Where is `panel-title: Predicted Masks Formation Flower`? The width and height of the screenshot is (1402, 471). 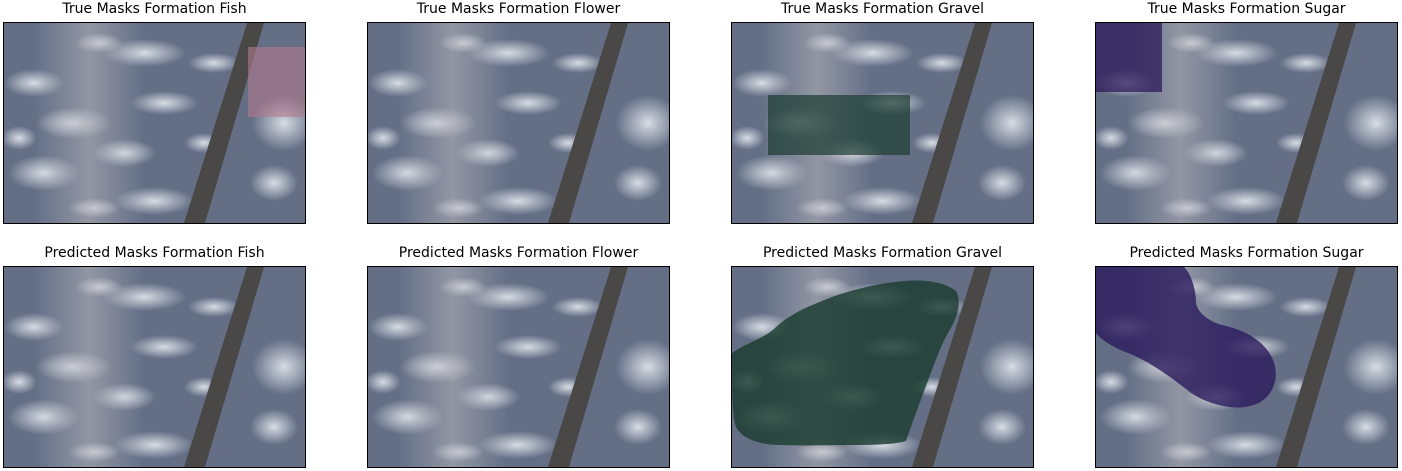
panel-title: Predicted Masks Formation Flower is located at coordinates (518, 253).